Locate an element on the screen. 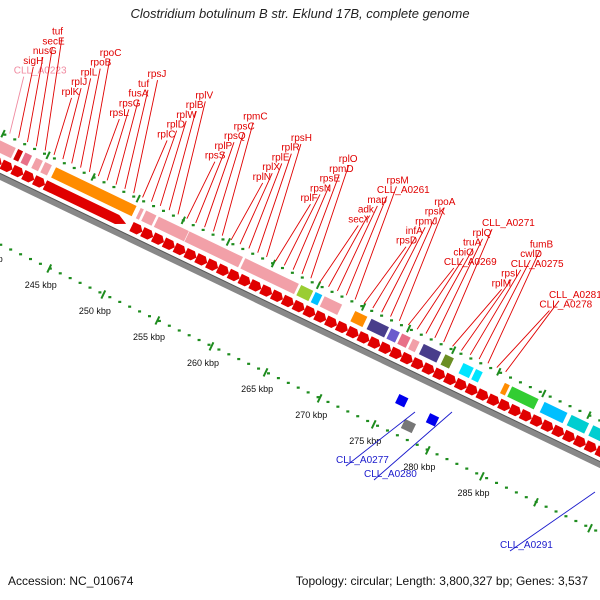 This screenshot has width=600, height=600. gene-label: CLL_A0277 is located at coordinates (362, 460).